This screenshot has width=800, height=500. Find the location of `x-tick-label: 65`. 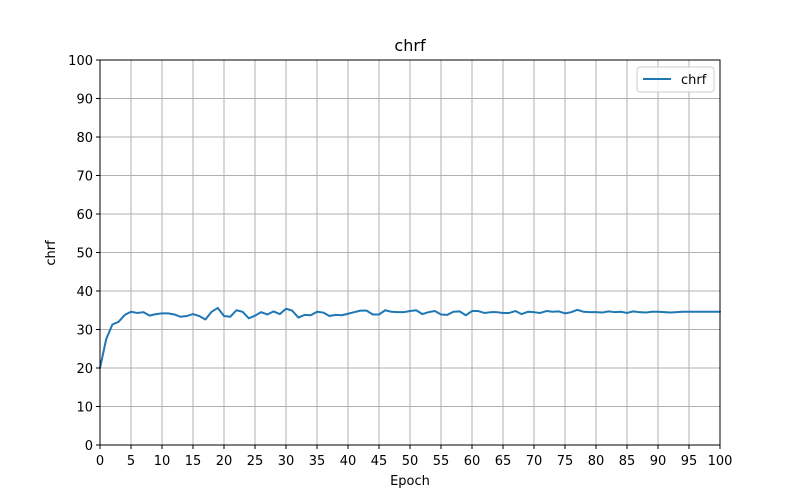

x-tick-label: 65 is located at coordinates (503, 461).